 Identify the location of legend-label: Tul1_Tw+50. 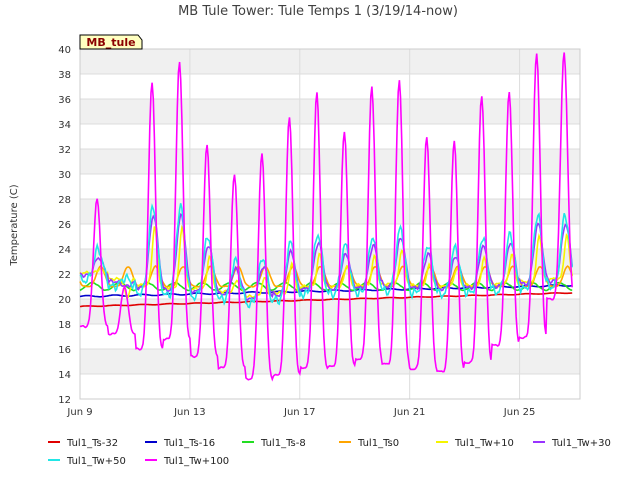
(96, 461).